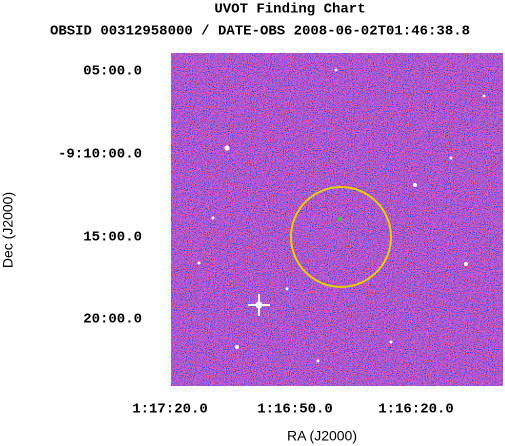  What do you see at coordinates (100, 155) in the screenshot?
I see `y-tick-label: -9:10:00.0` at bounding box center [100, 155].